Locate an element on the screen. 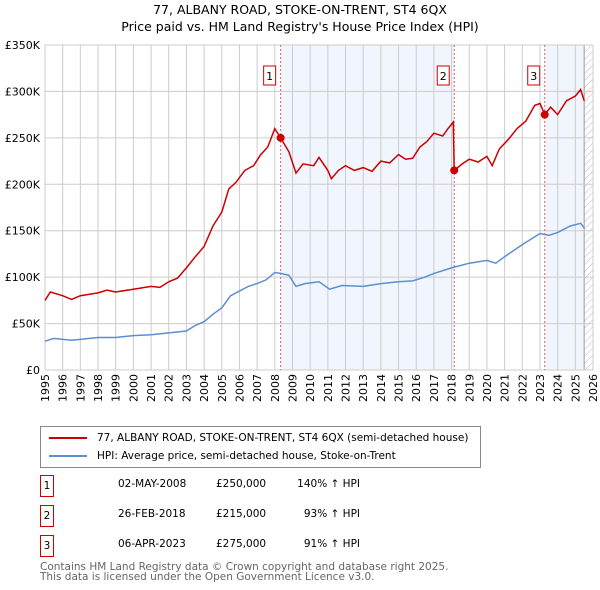 The width and height of the screenshot is (600, 590). sale-price: £250,000 is located at coordinates (241, 484).